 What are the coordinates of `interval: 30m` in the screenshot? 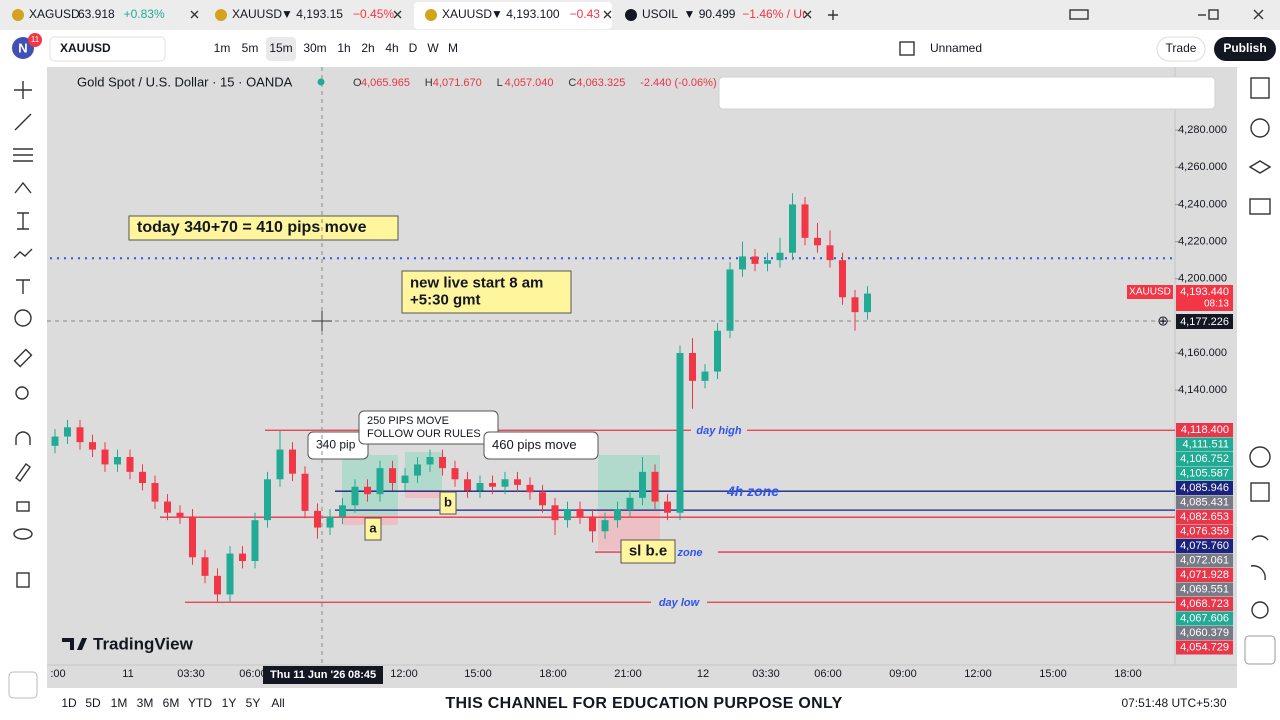 It's located at (314, 48).